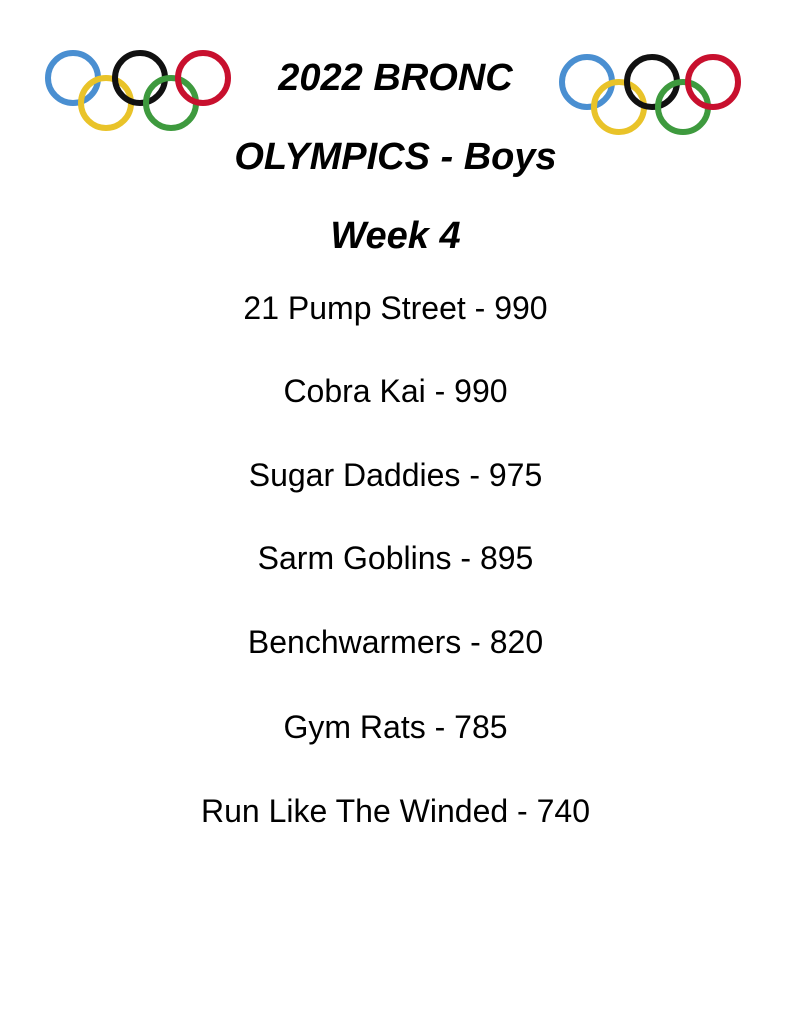 This screenshot has width=791, height=1024. What do you see at coordinates (650, 94) in the screenshot?
I see `olympic-rings-icon-right` at bounding box center [650, 94].